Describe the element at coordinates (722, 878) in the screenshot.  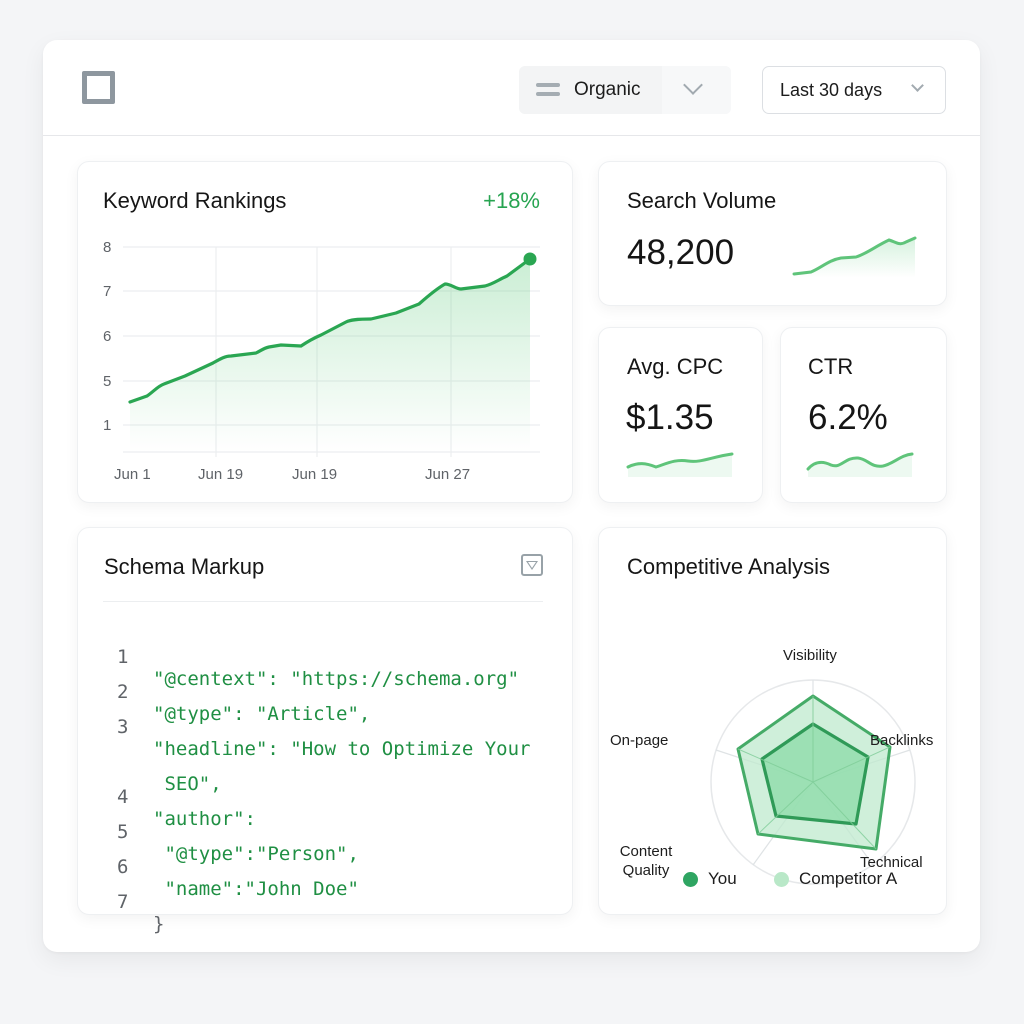
I see `legend-label: You` at that location.